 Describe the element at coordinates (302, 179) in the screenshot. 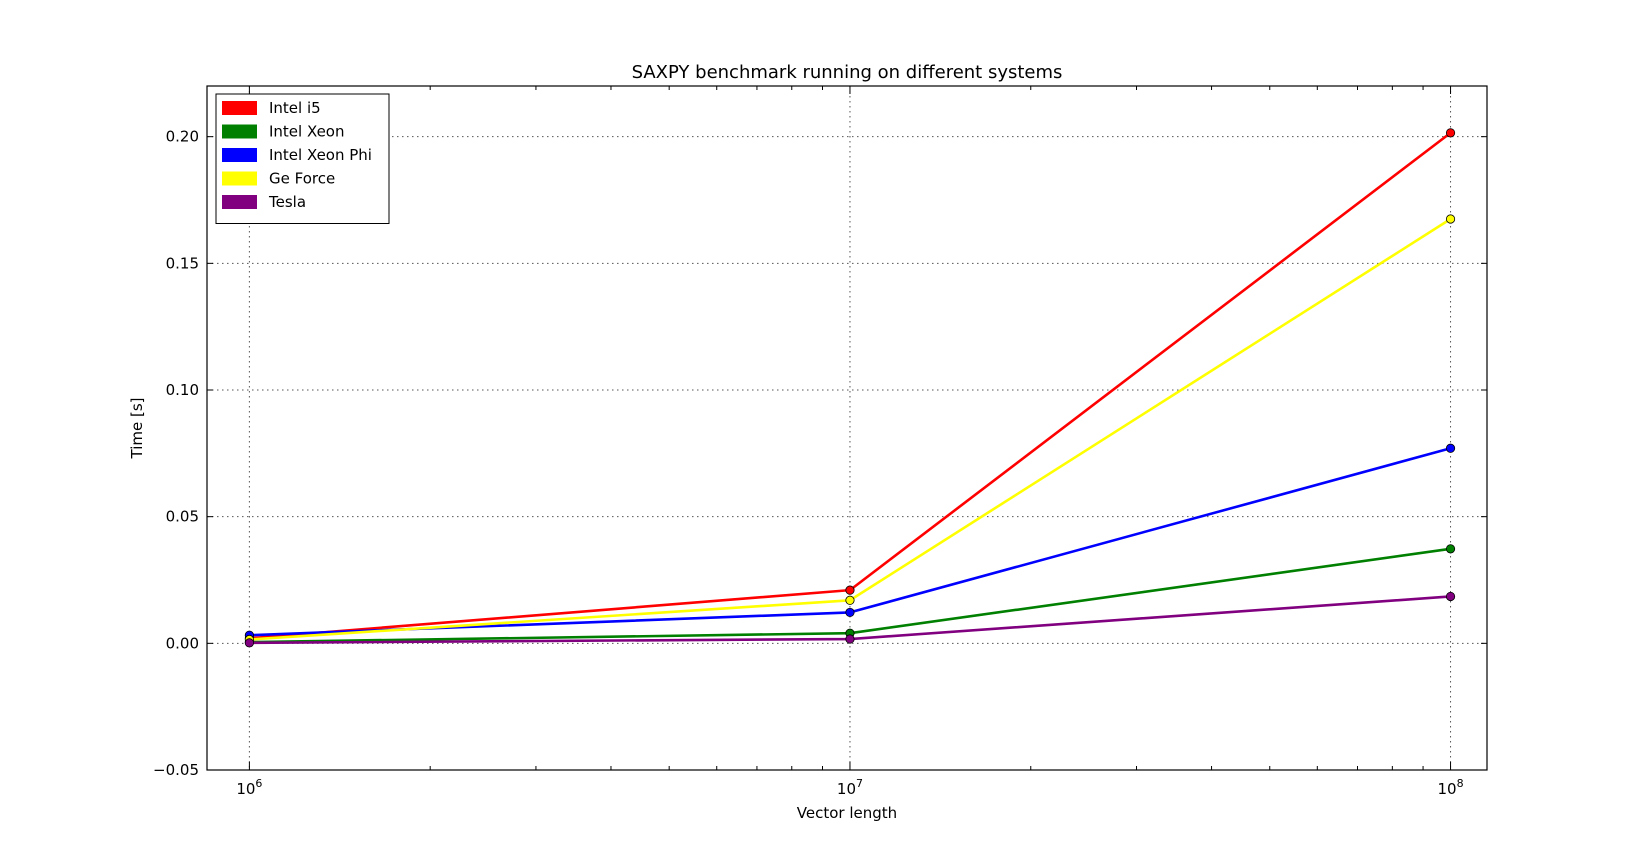

I see `legend-label: Ge Force` at that location.